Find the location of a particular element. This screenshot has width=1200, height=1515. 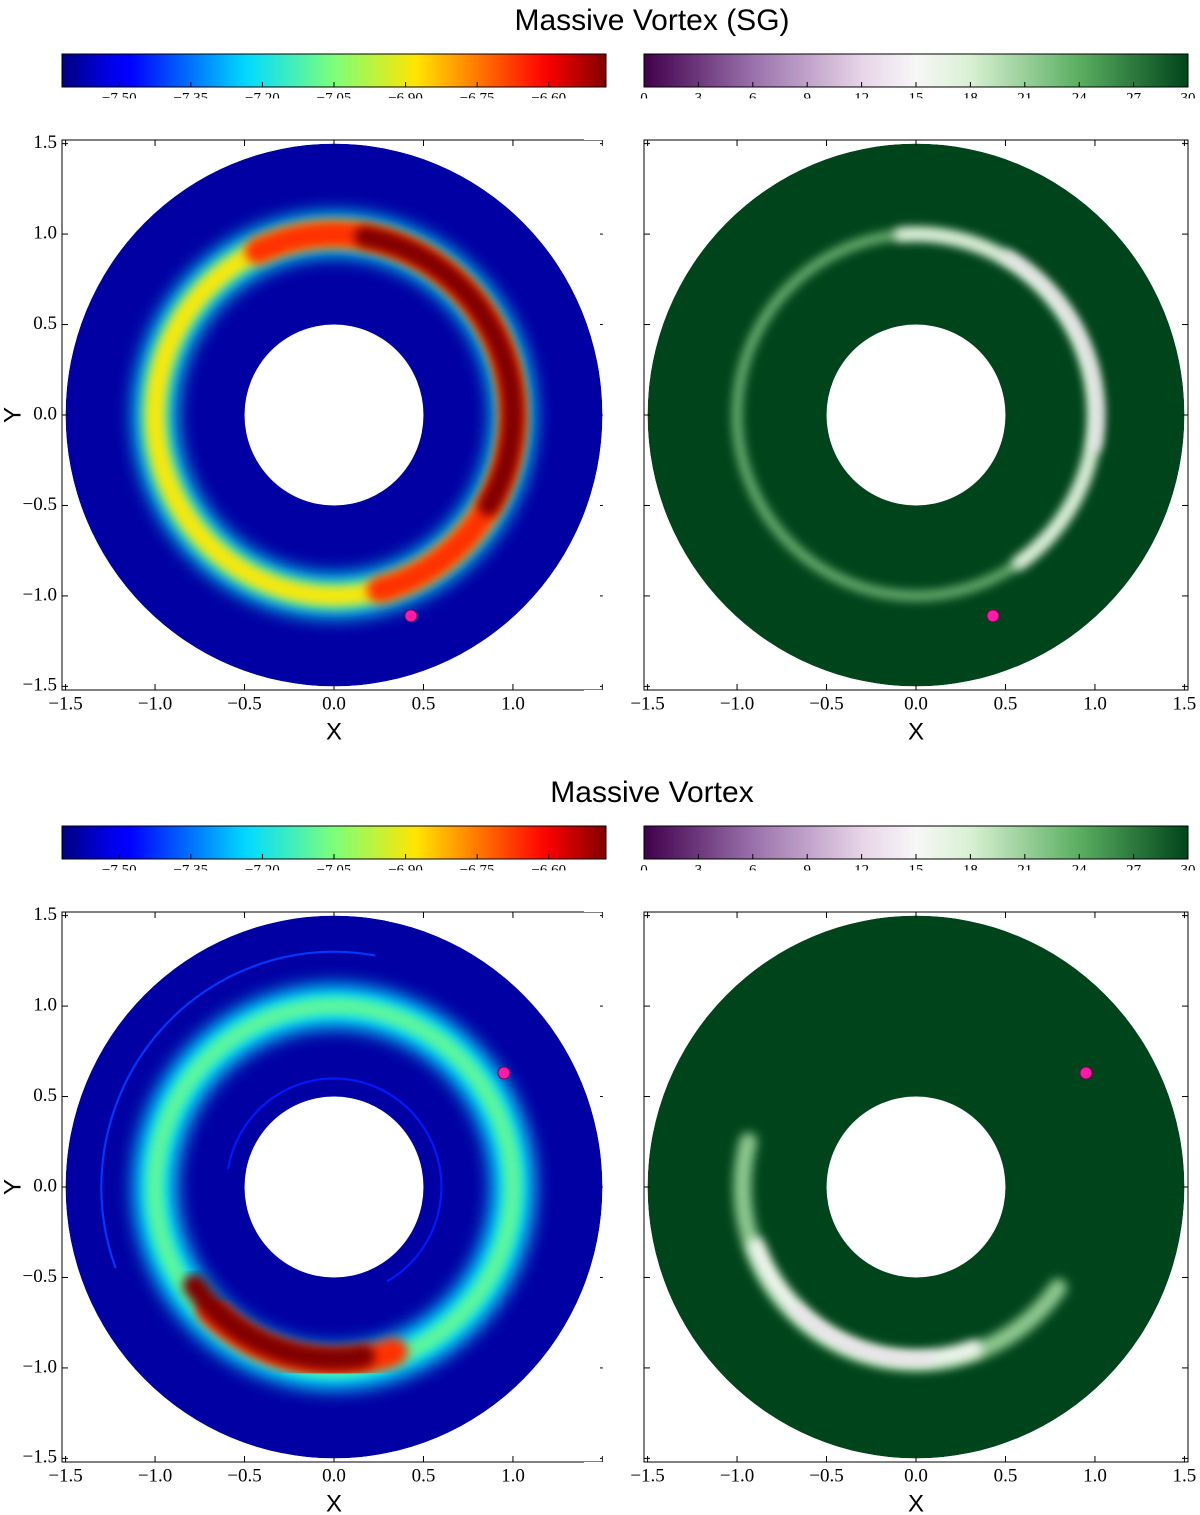

row-title: Massive Vortex (SG) is located at coordinates (651, 20).